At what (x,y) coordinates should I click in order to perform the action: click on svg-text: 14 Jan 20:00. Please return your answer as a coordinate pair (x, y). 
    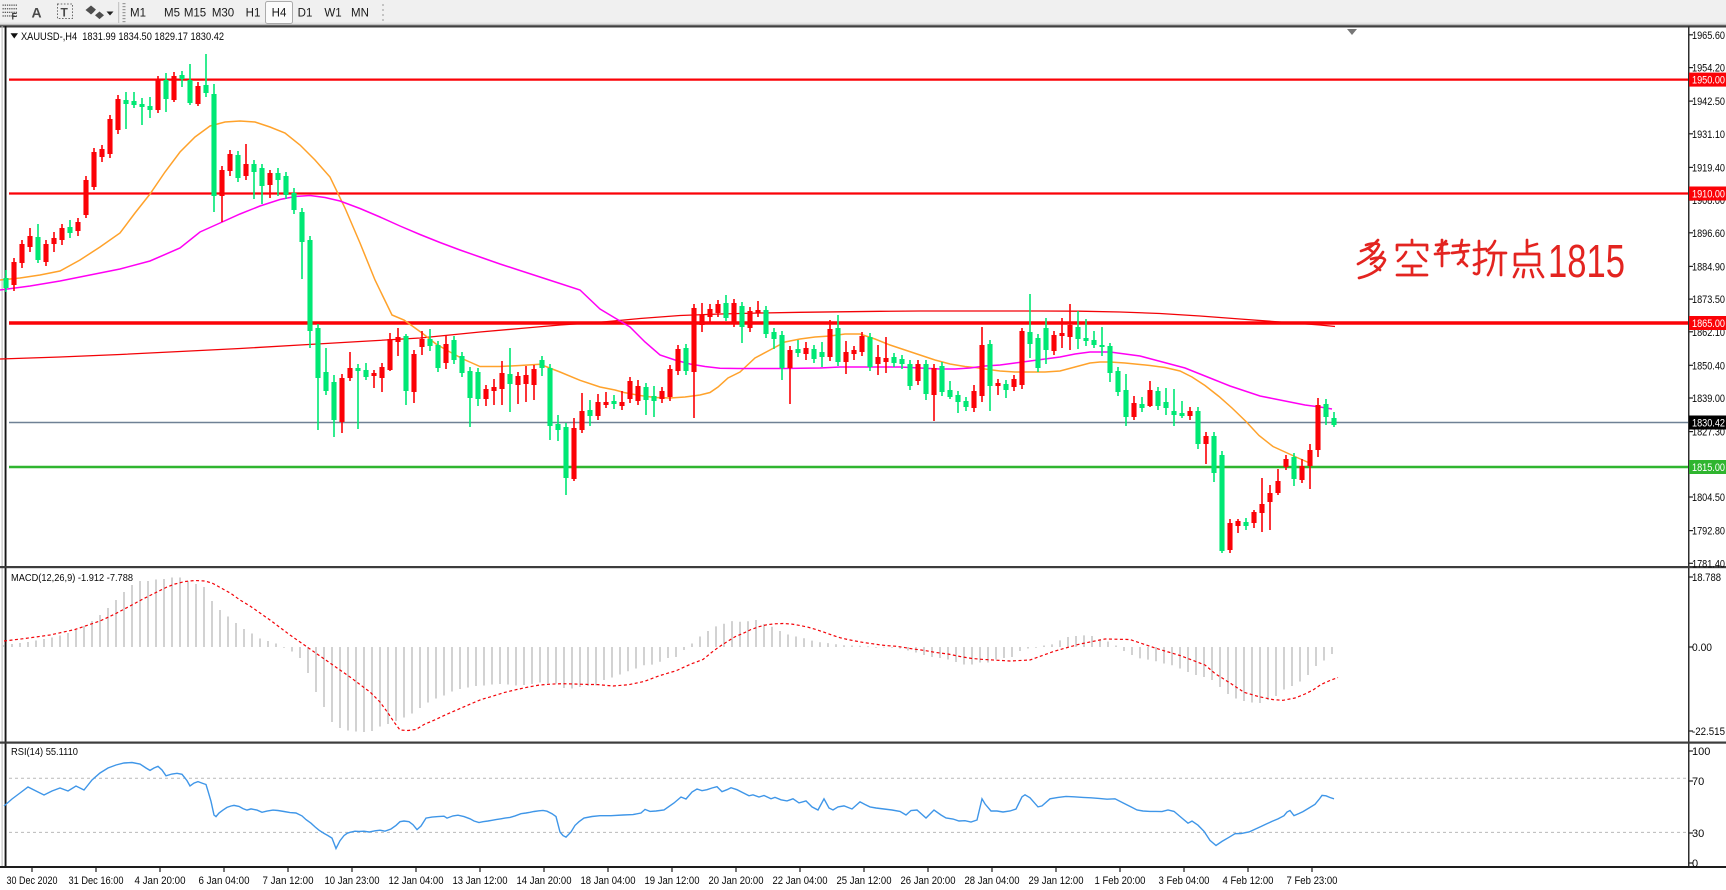
    Looking at the image, I should click on (544, 881).